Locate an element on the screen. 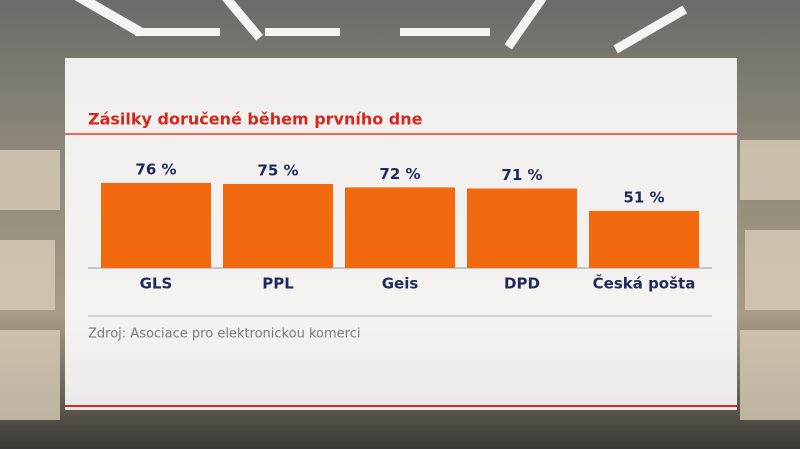 This screenshot has width=800, height=449. x-tick-label: Česká pošta is located at coordinates (644, 283).